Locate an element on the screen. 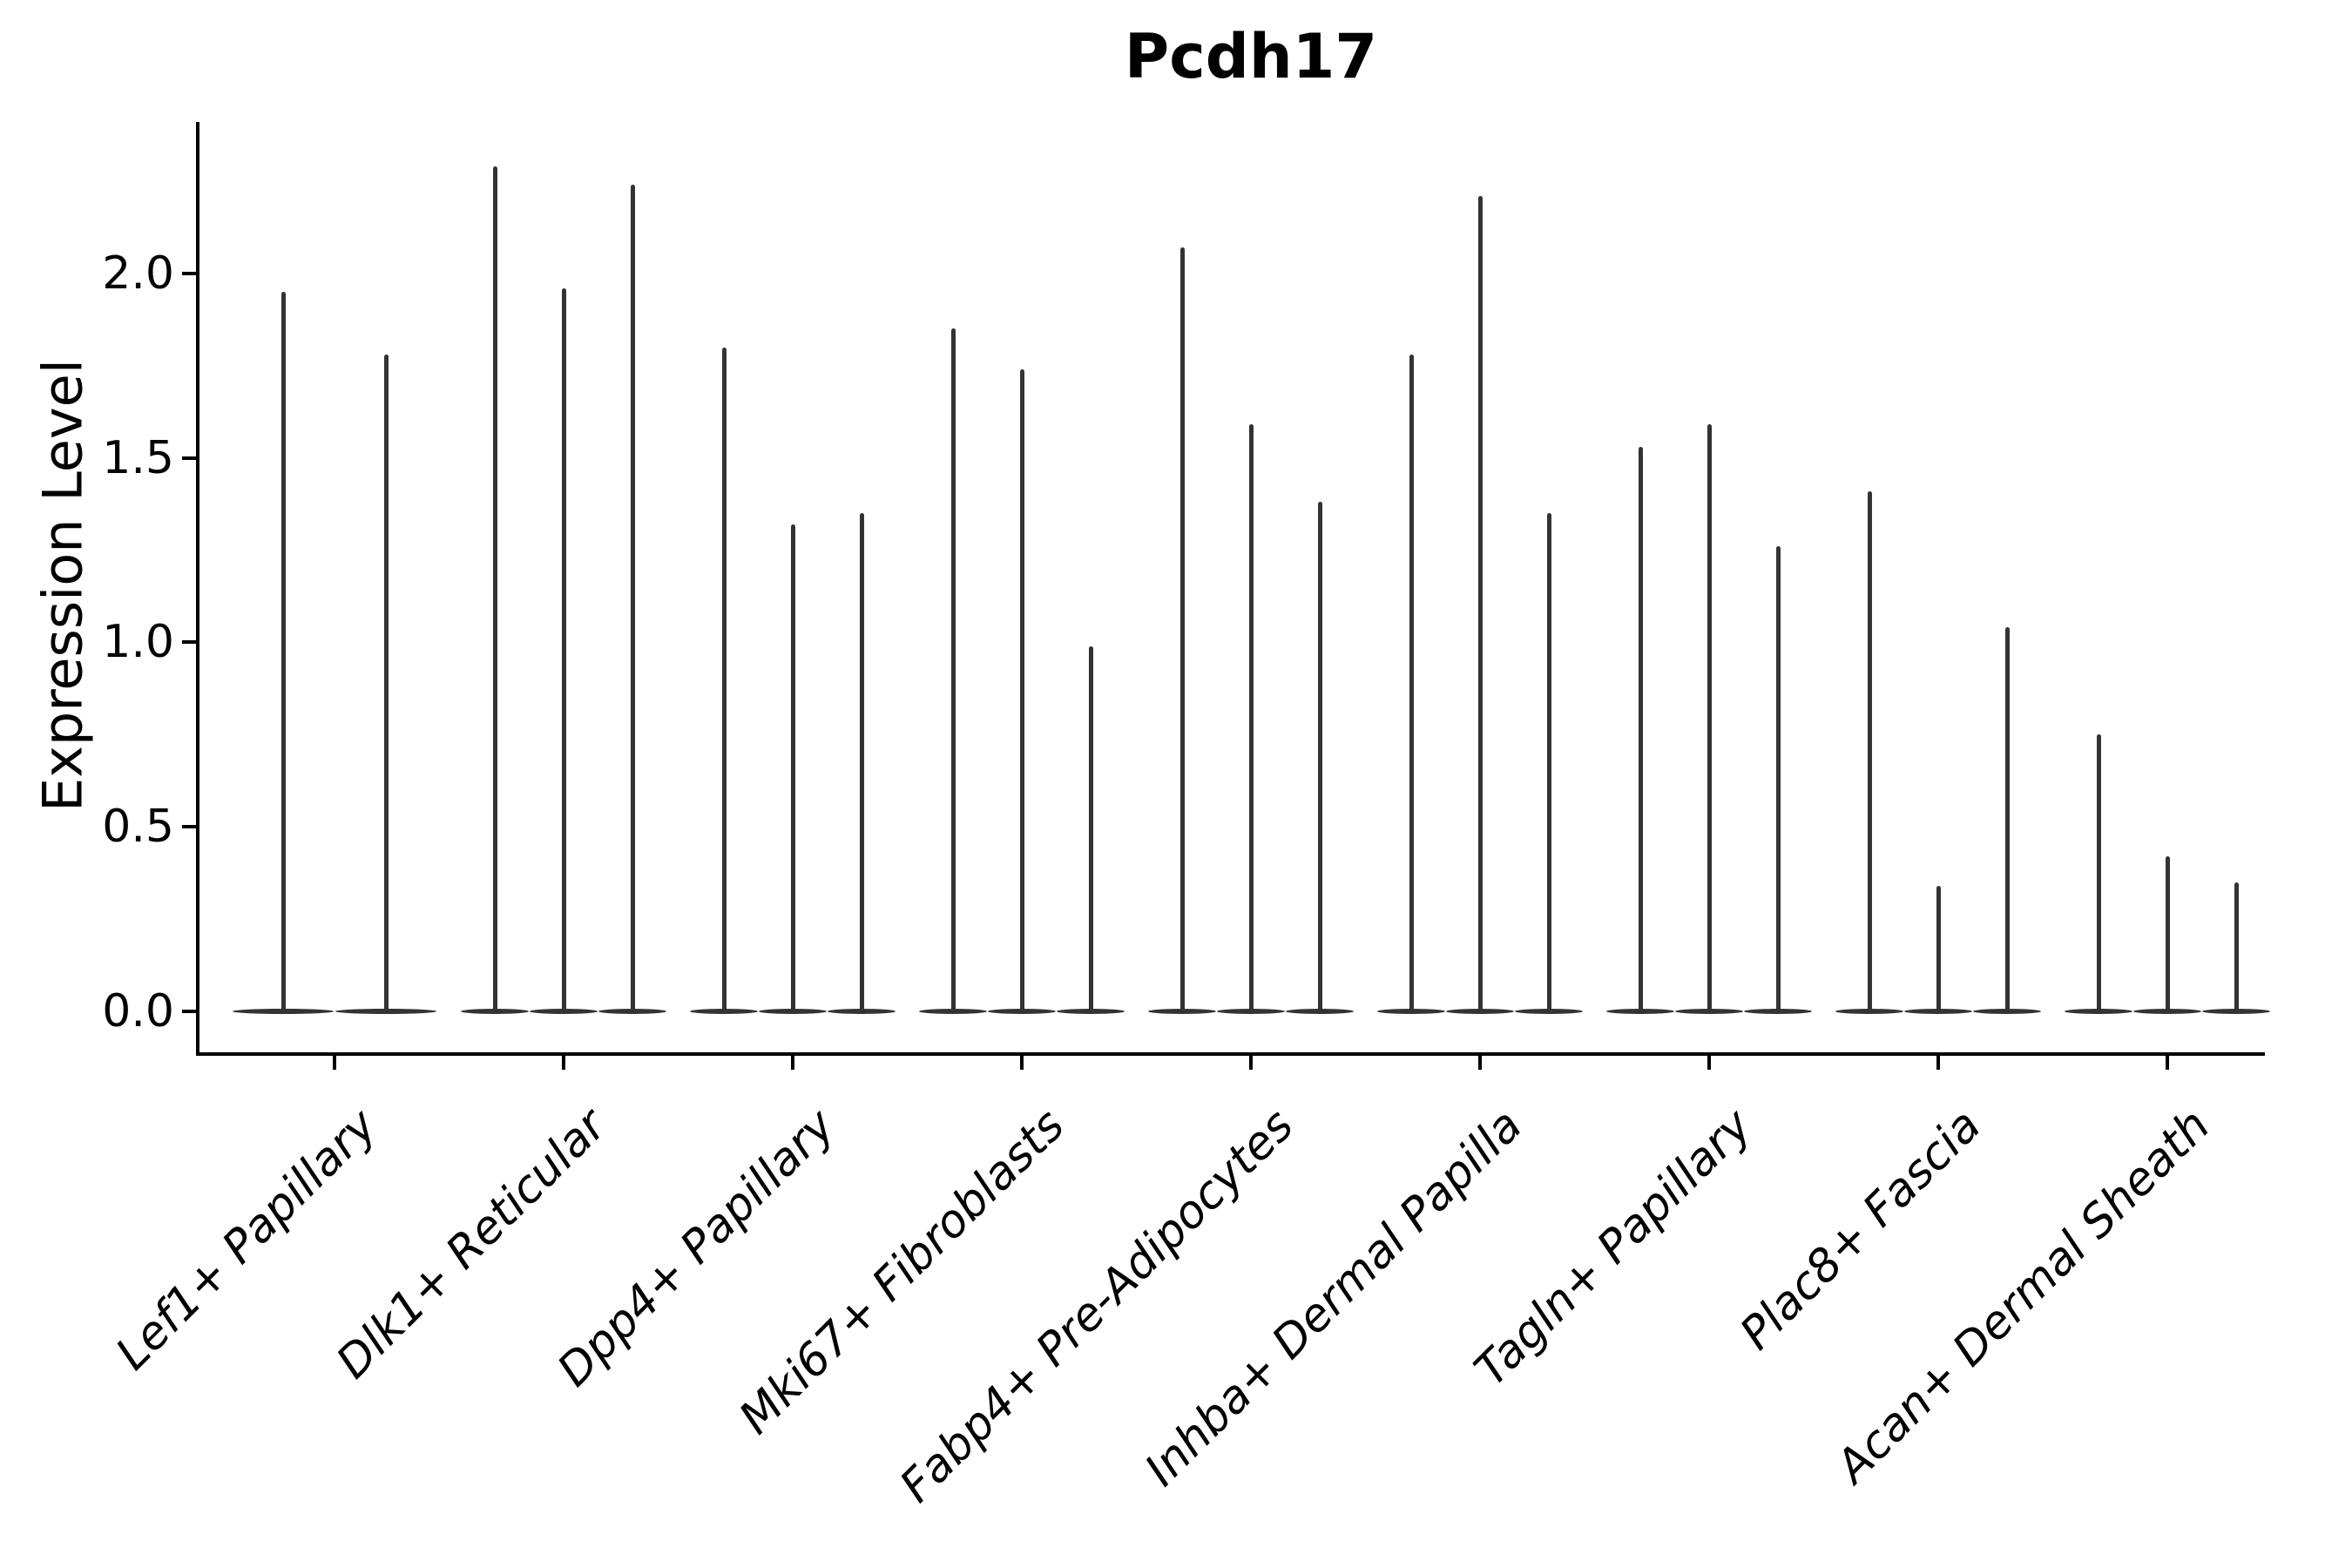 The height and width of the screenshot is (1568, 2352). chart-title: Pcdh17 is located at coordinates (1251, 56).